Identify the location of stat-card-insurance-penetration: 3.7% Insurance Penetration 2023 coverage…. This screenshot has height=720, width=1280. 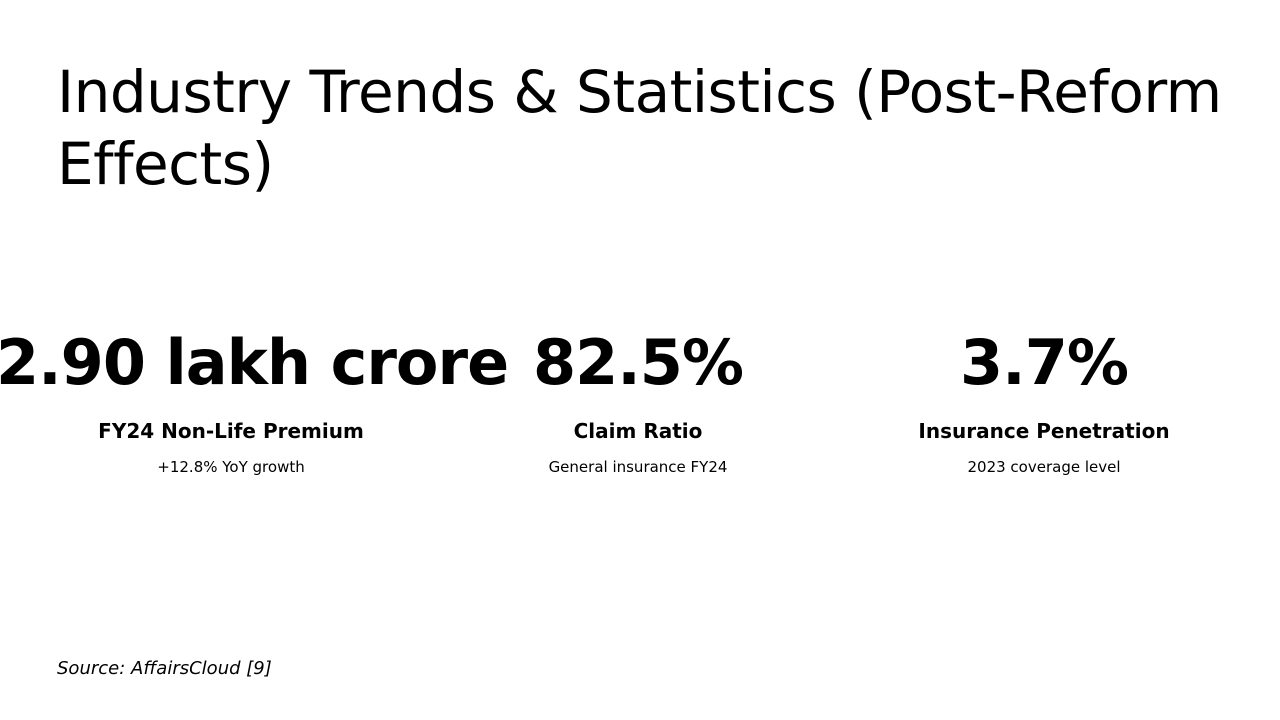
(1044, 401).